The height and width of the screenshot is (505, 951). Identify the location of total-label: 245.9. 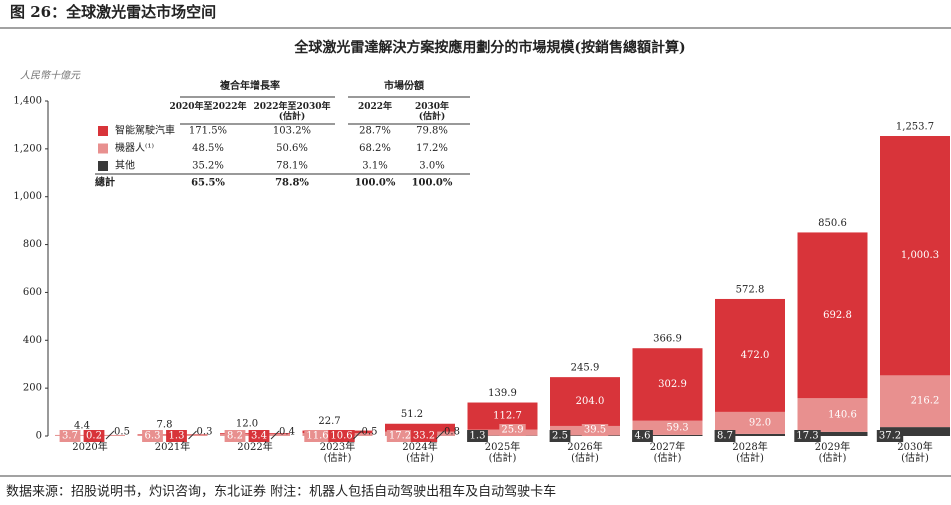
(585, 368).